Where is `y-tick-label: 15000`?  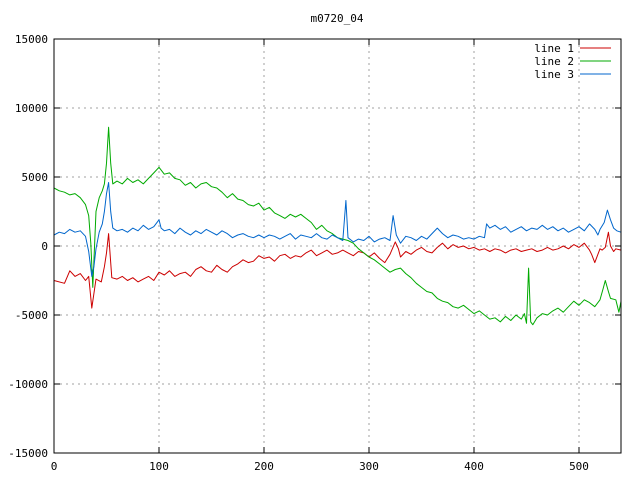
y-tick-label: 15000 is located at coordinates (31, 39).